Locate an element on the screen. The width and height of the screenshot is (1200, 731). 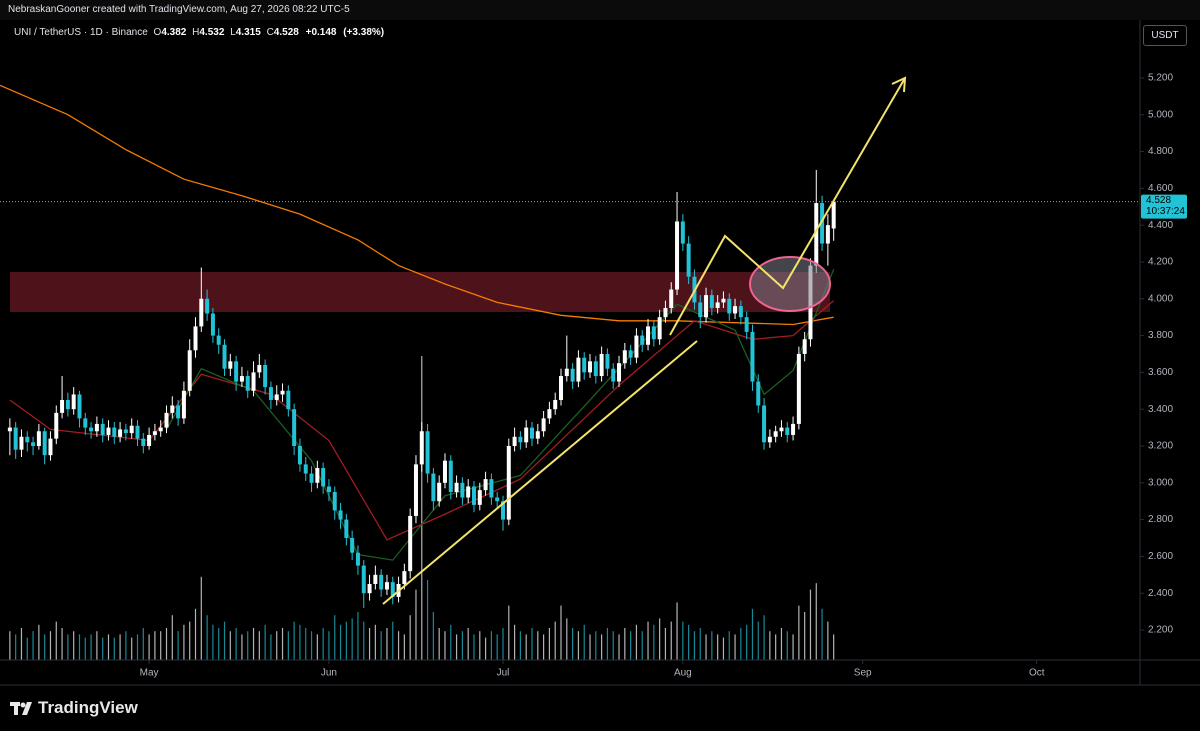
y-tick-label: 3.200 is located at coordinates (1160, 446).